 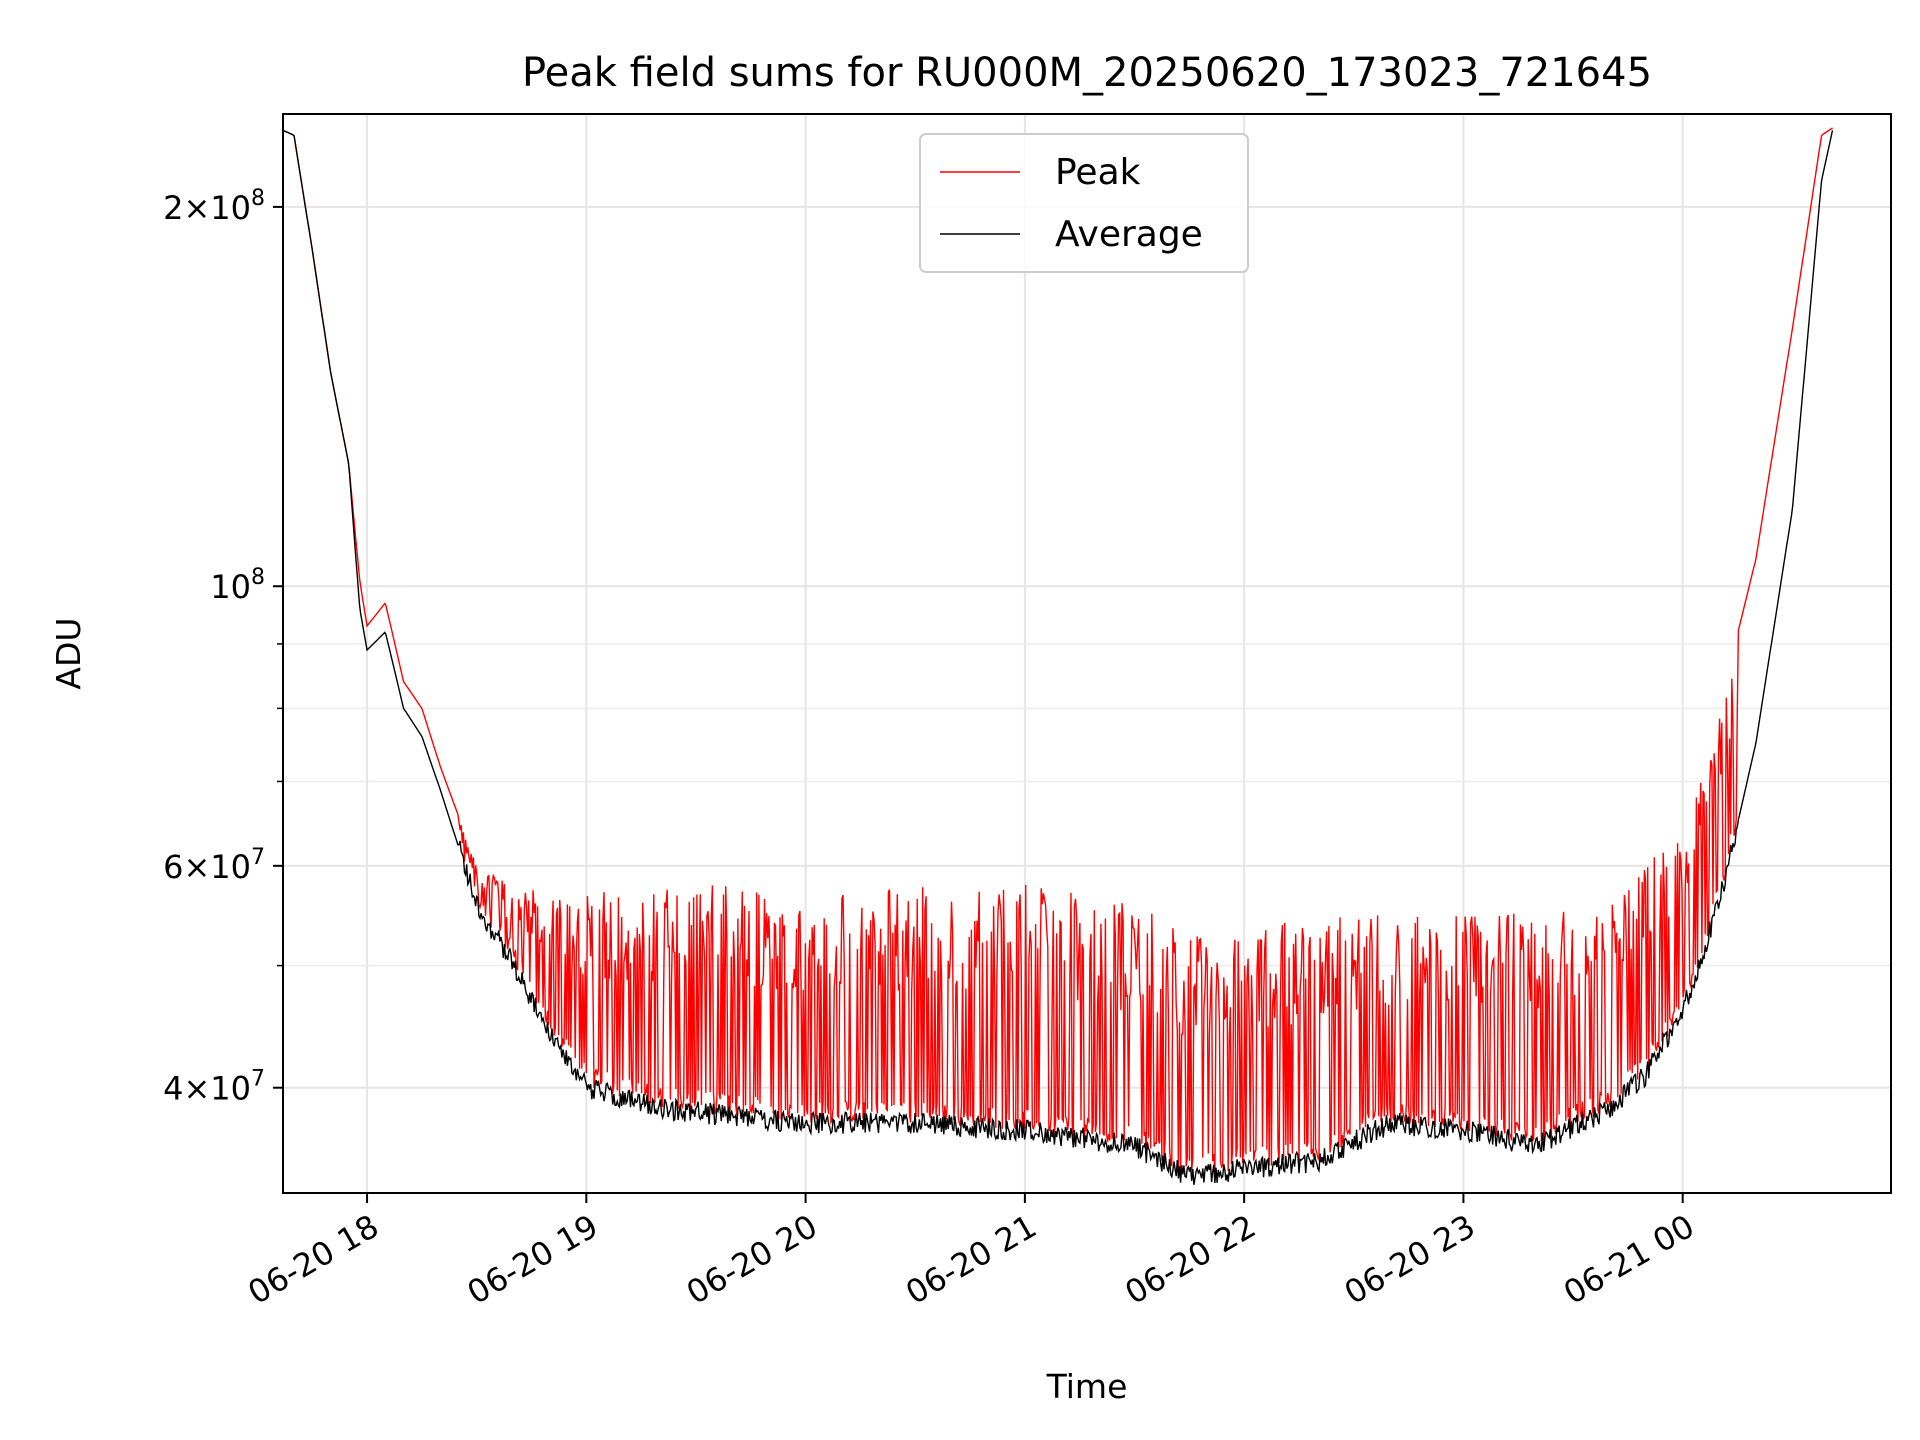 What do you see at coordinates (313, 1259) in the screenshot?
I see `x-tick-label: 06-20 18` at bounding box center [313, 1259].